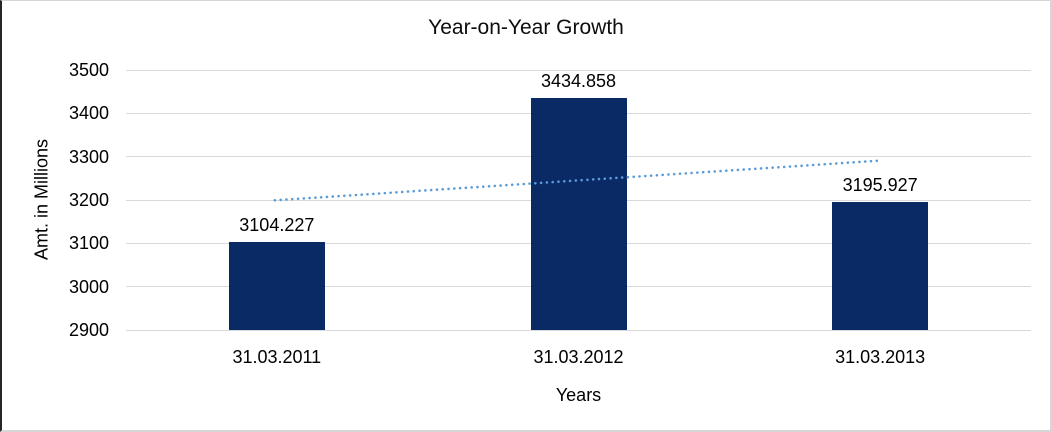 This screenshot has width=1052, height=432. Describe the element at coordinates (578, 357) in the screenshot. I see `x-tick-label: 31.03.2012` at that location.